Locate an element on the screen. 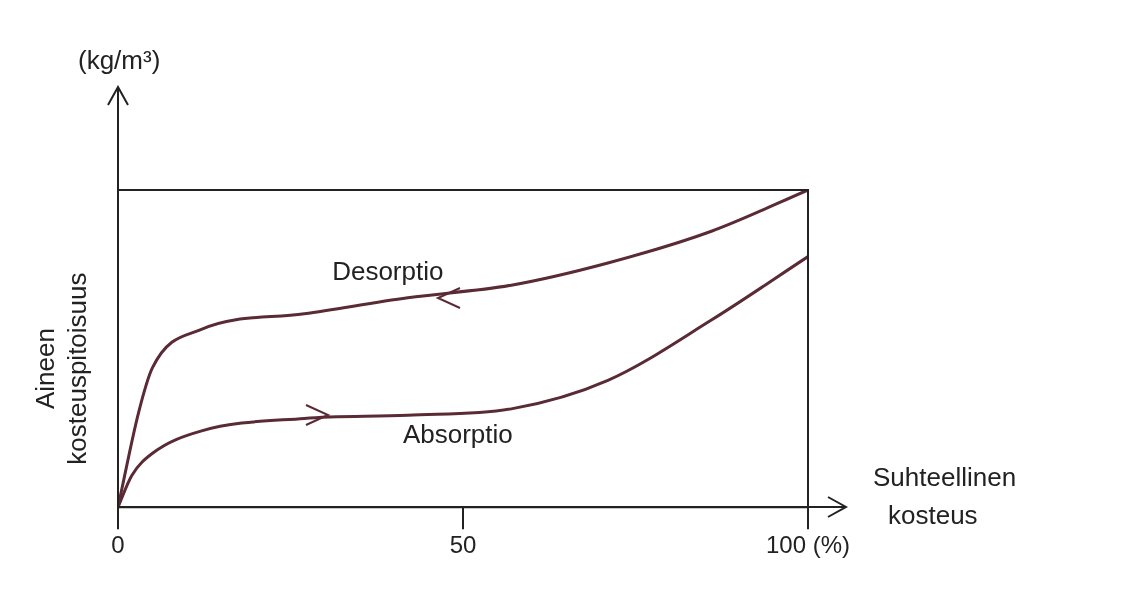 The width and height of the screenshot is (1136, 612). x-axis-title: Suhteellinen kosteus is located at coordinates (945, 496).